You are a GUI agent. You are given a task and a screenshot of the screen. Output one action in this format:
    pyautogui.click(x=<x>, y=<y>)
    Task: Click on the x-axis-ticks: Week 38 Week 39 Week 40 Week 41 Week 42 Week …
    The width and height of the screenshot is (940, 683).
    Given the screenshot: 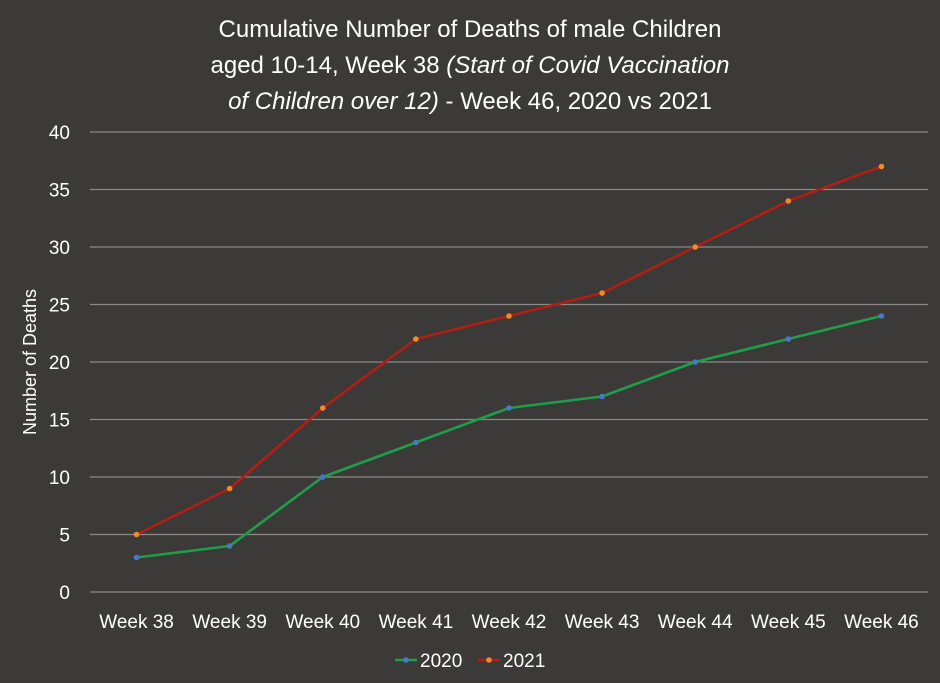 What is the action you would take?
    pyautogui.click(x=509, y=622)
    